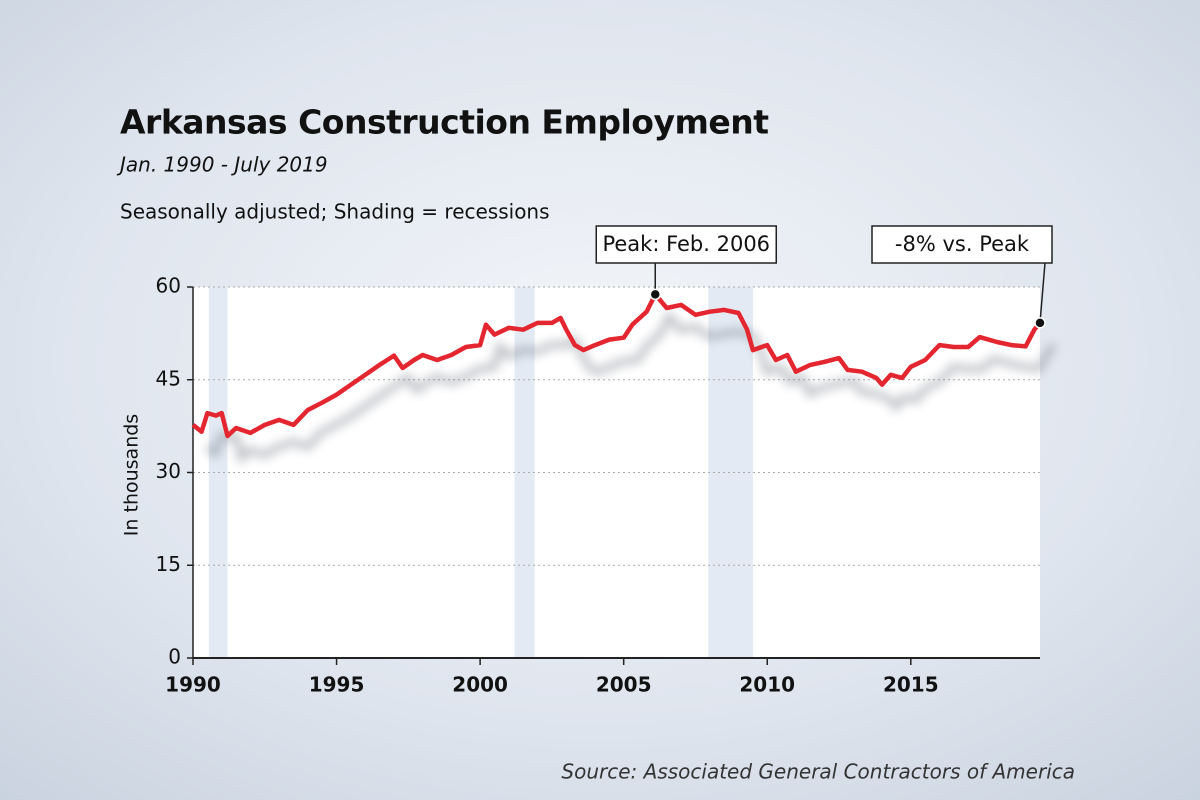 This screenshot has height=800, width=1200. I want to click on y-tick-label: 30, so click(168, 471).